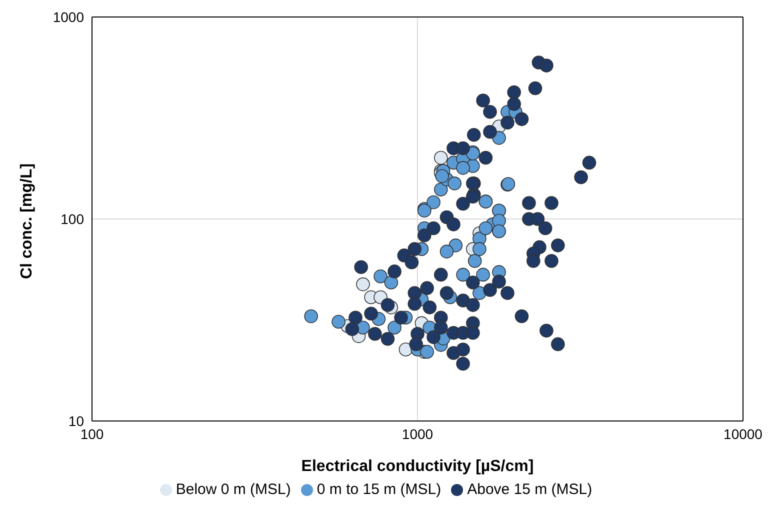 The image size is (778, 515). What do you see at coordinates (418, 434) in the screenshot?
I see `x-tick-label: 1000` at bounding box center [418, 434].